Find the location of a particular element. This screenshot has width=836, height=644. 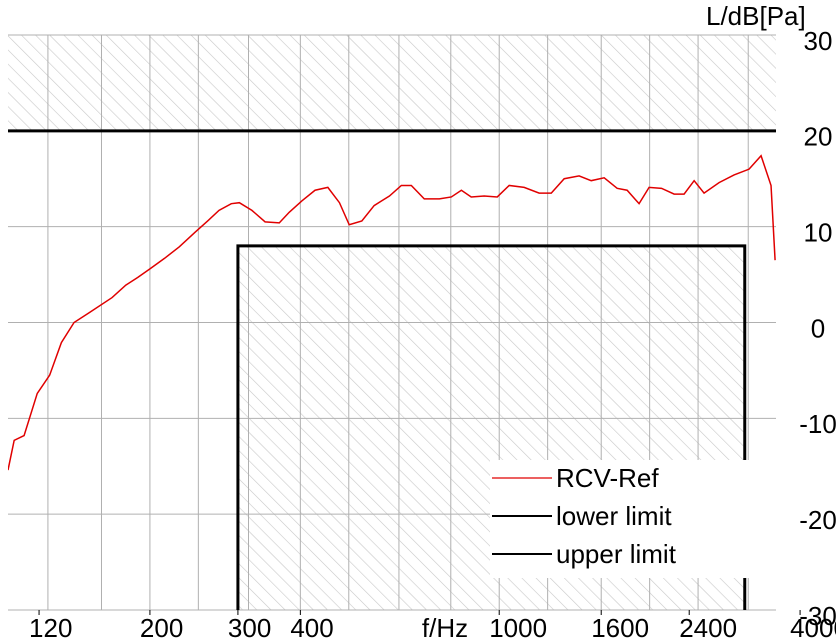

x-tick-label: 200 is located at coordinates (161, 628).